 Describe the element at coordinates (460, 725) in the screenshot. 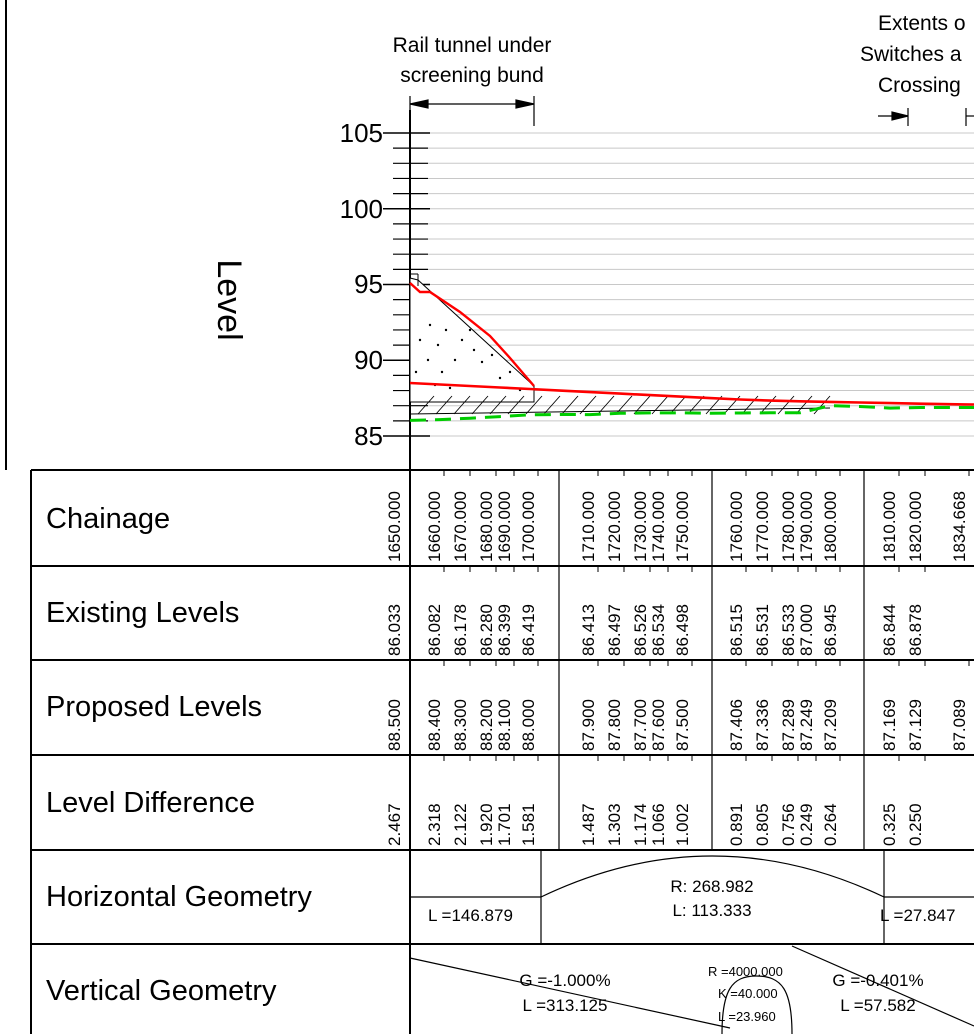

I see `band-value-proposed: 88.300` at that location.